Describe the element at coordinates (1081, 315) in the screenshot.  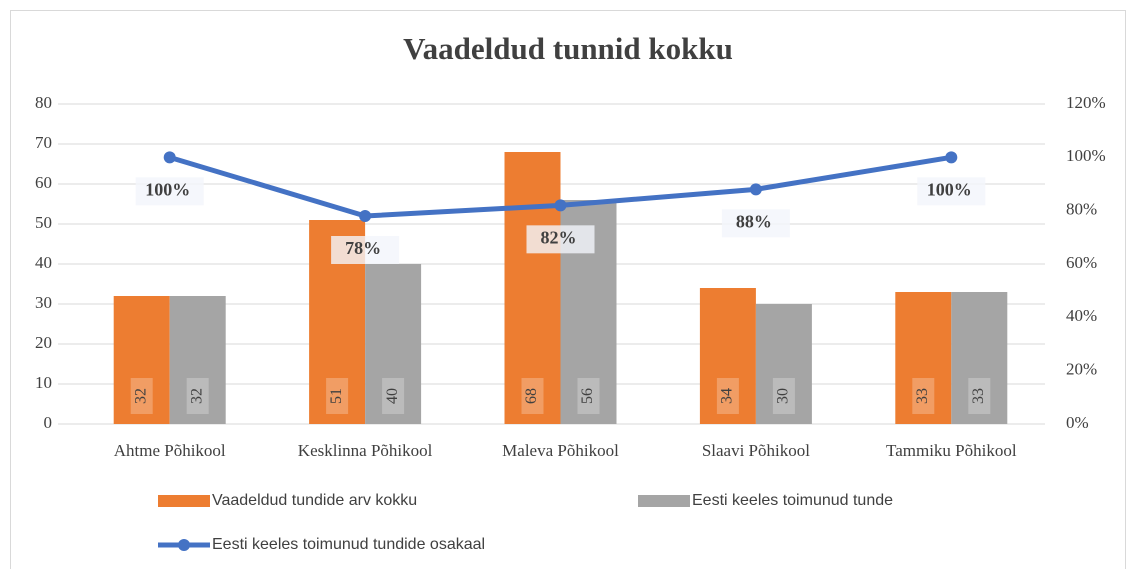
I see `y2-tick-label: 40%` at that location.